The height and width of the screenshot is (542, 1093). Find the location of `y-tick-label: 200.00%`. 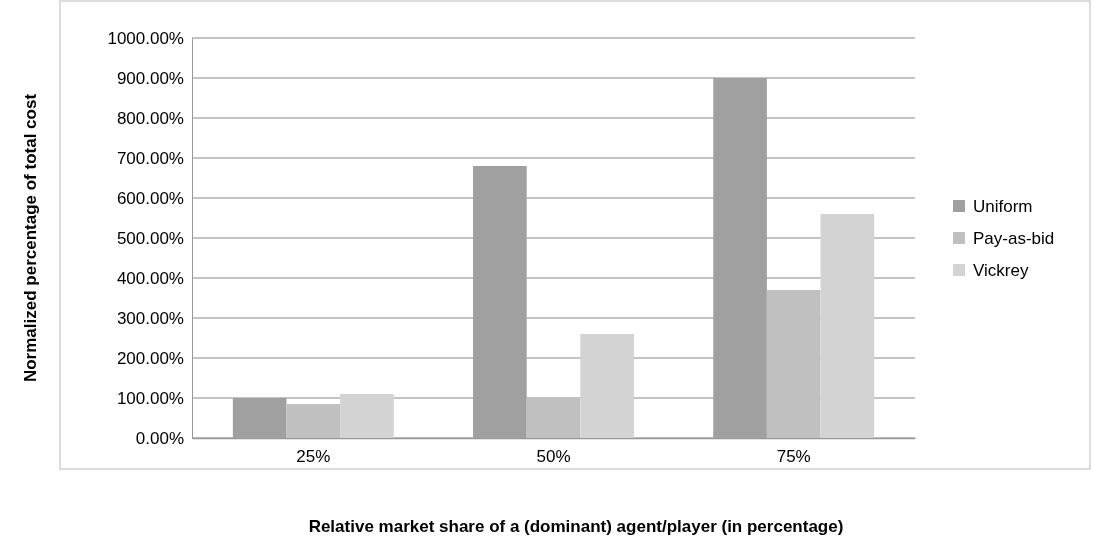

y-tick-label: 200.00% is located at coordinates (150, 358).